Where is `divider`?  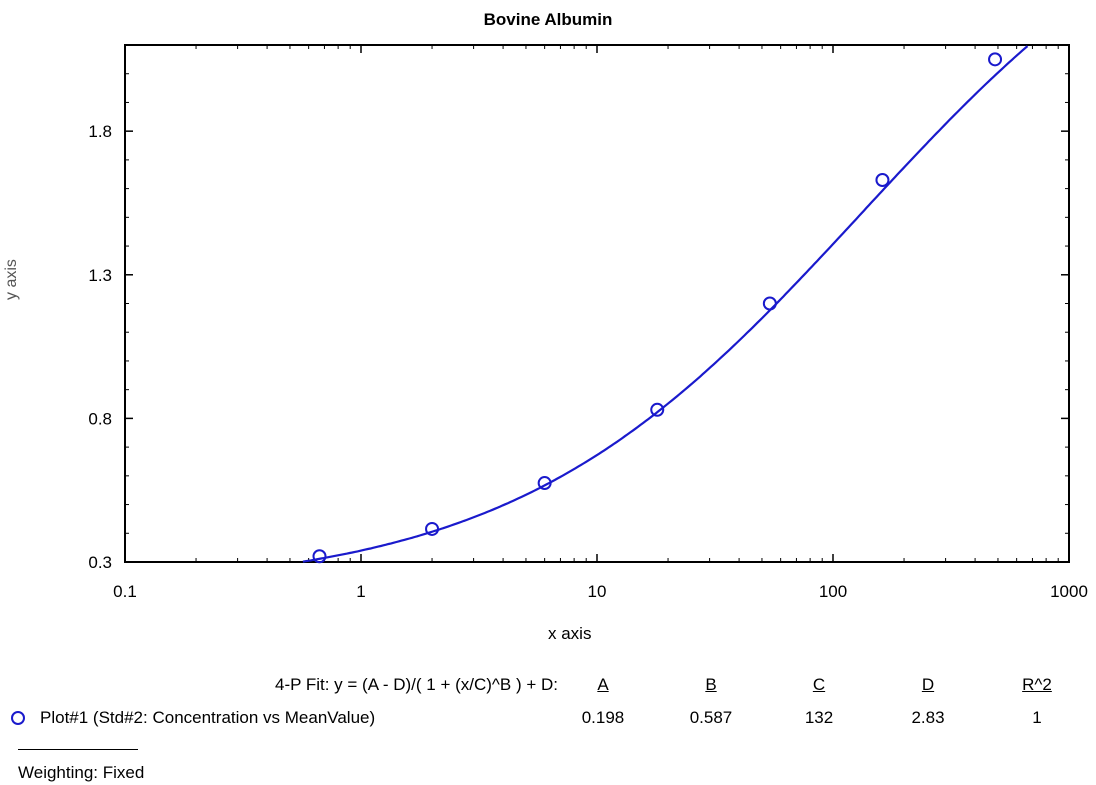 divider is located at coordinates (78, 749).